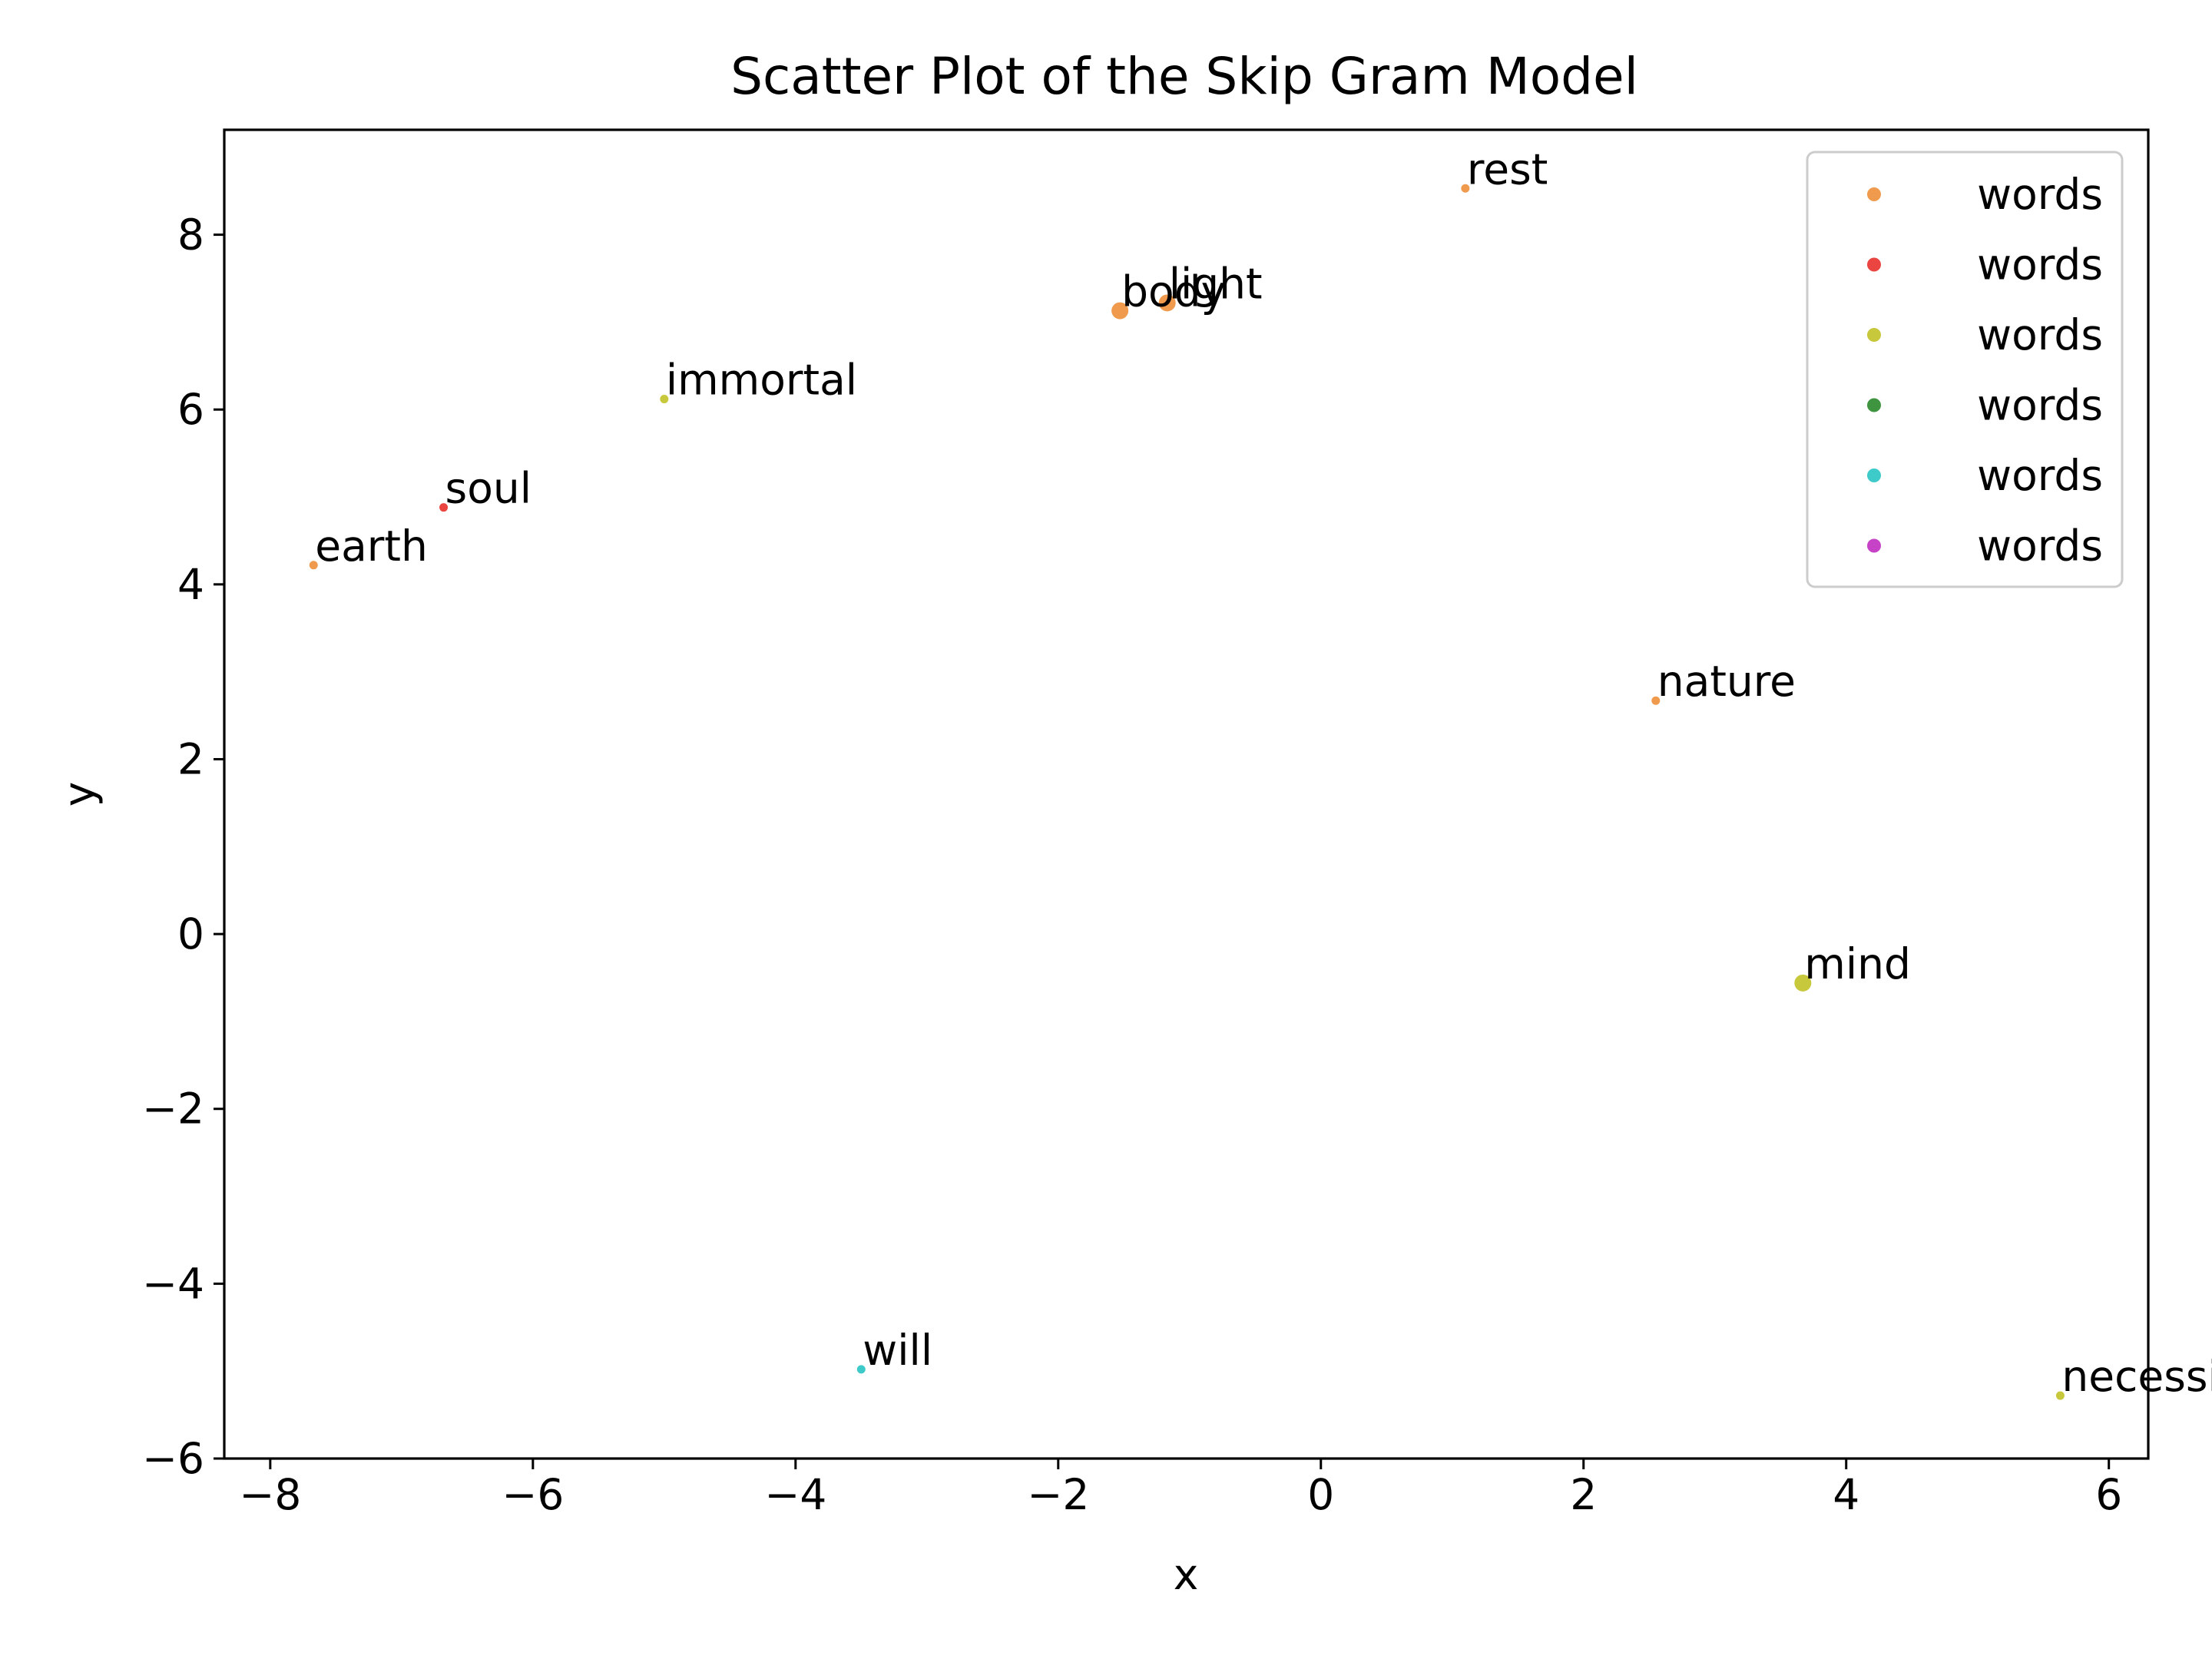 This screenshot has height=1659, width=2212. Describe the element at coordinates (897, 1351) in the screenshot. I see `point-label-will: will` at that location.